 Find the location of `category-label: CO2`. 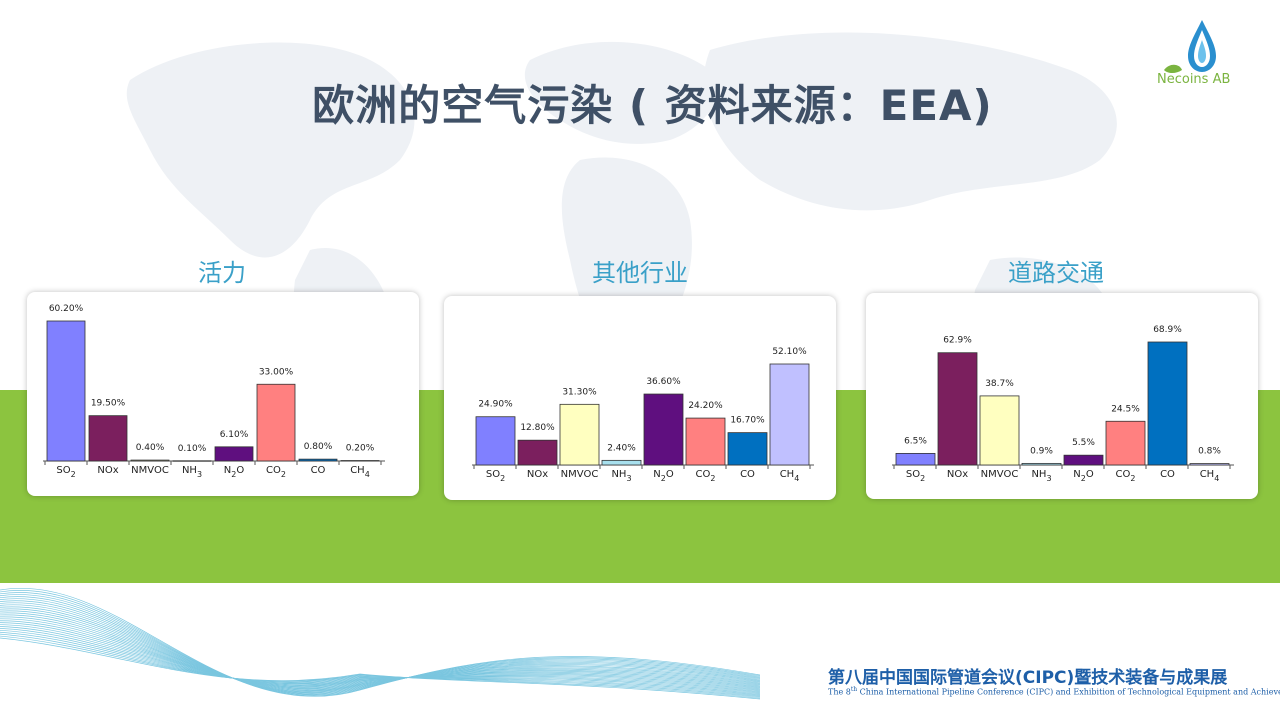

category-label: CO2 is located at coordinates (276, 472).